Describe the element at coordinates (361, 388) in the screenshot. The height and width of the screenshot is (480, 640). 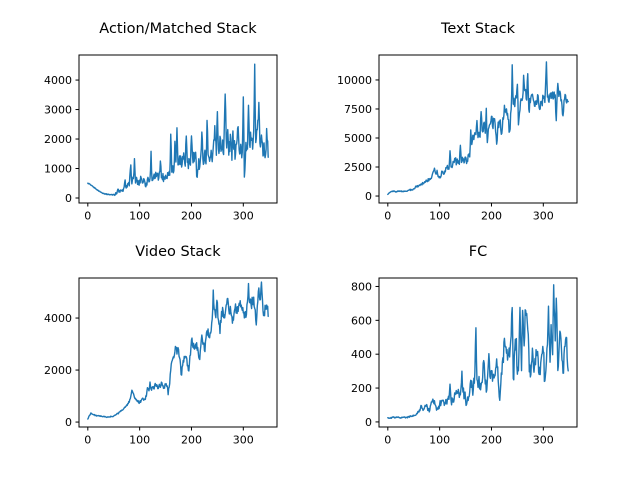
I see `y-tick-label: 200` at that location.